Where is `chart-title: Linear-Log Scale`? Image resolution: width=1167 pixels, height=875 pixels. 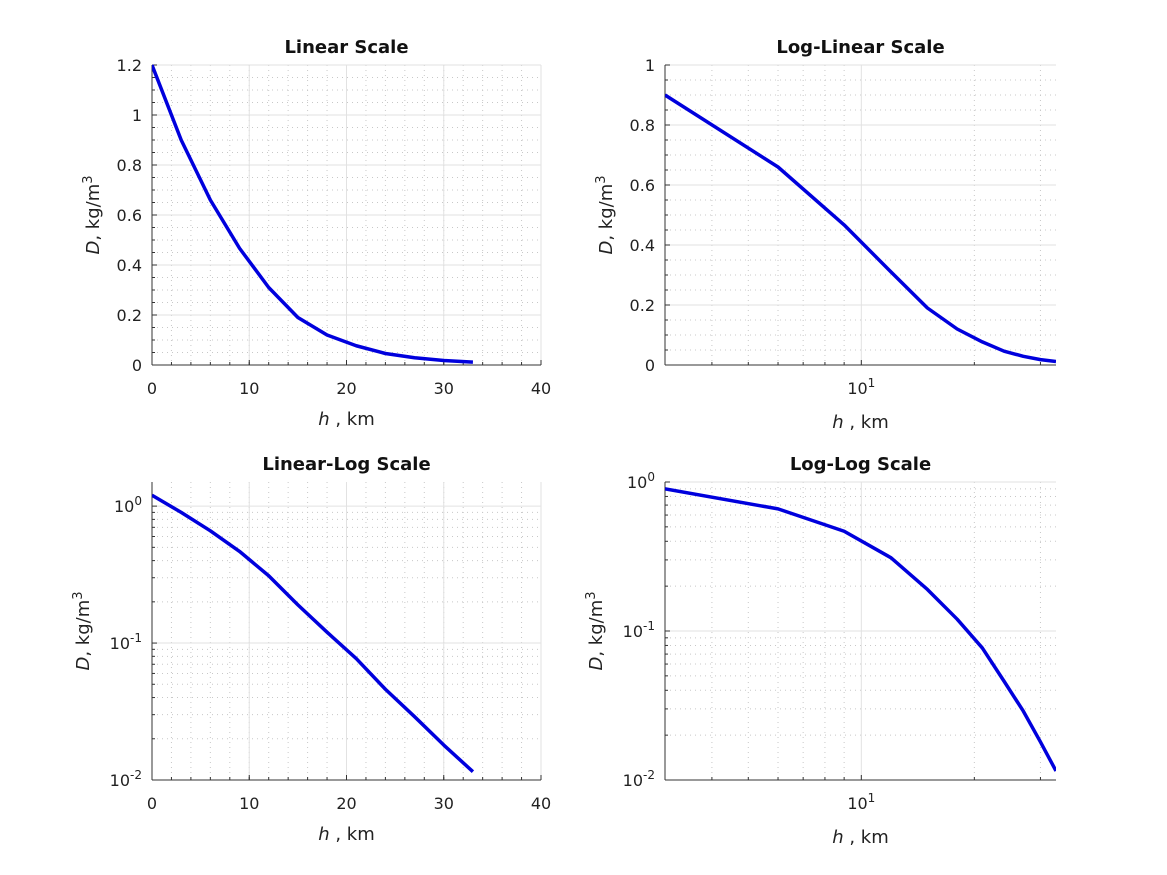 chart-title: Linear-Log Scale is located at coordinates (346, 464).